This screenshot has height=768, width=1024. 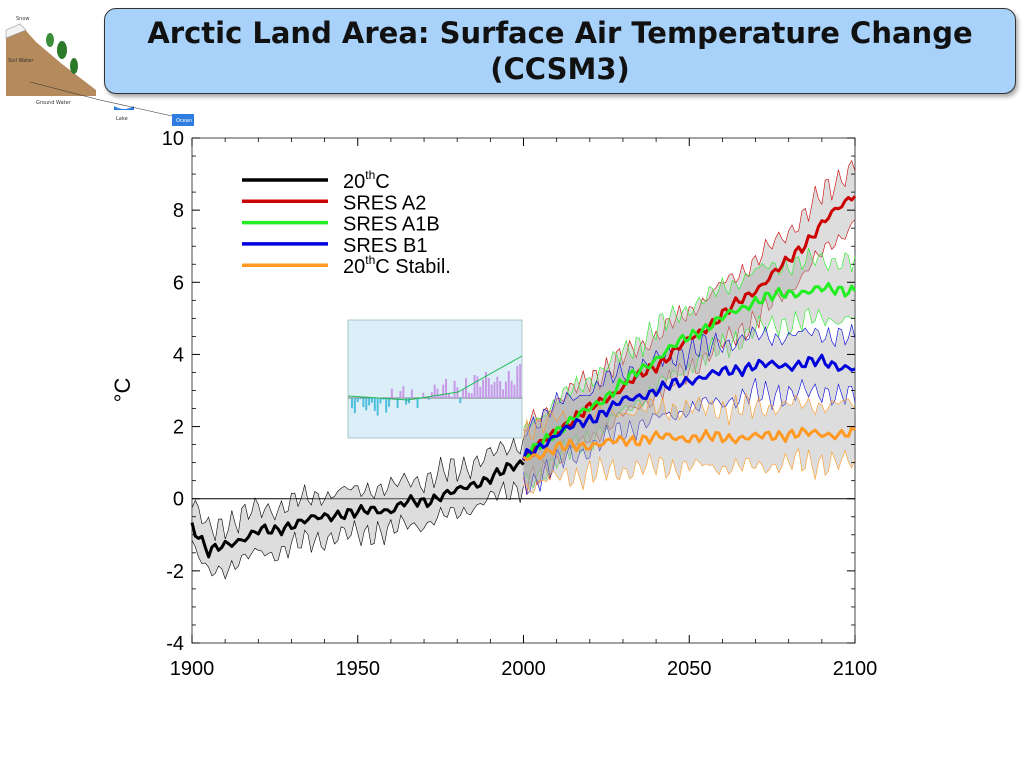 I want to click on inset-trend-line, so click(x=435, y=378).